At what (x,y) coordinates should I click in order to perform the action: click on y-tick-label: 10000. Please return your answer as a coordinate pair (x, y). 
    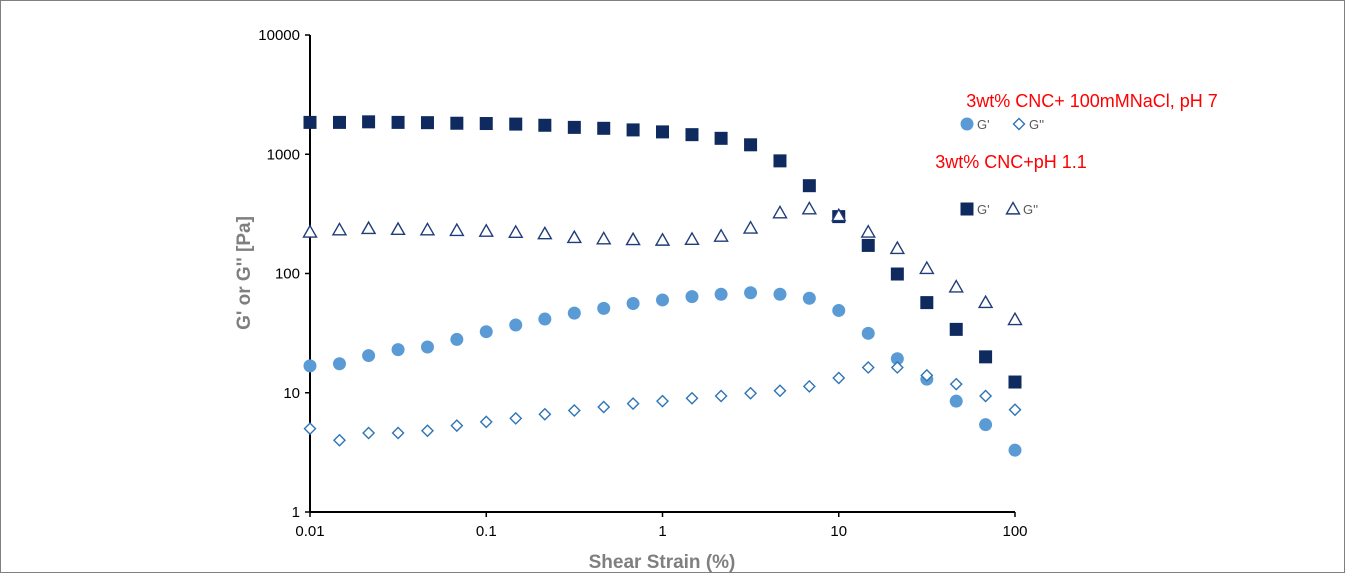
    Looking at the image, I should click on (279, 35).